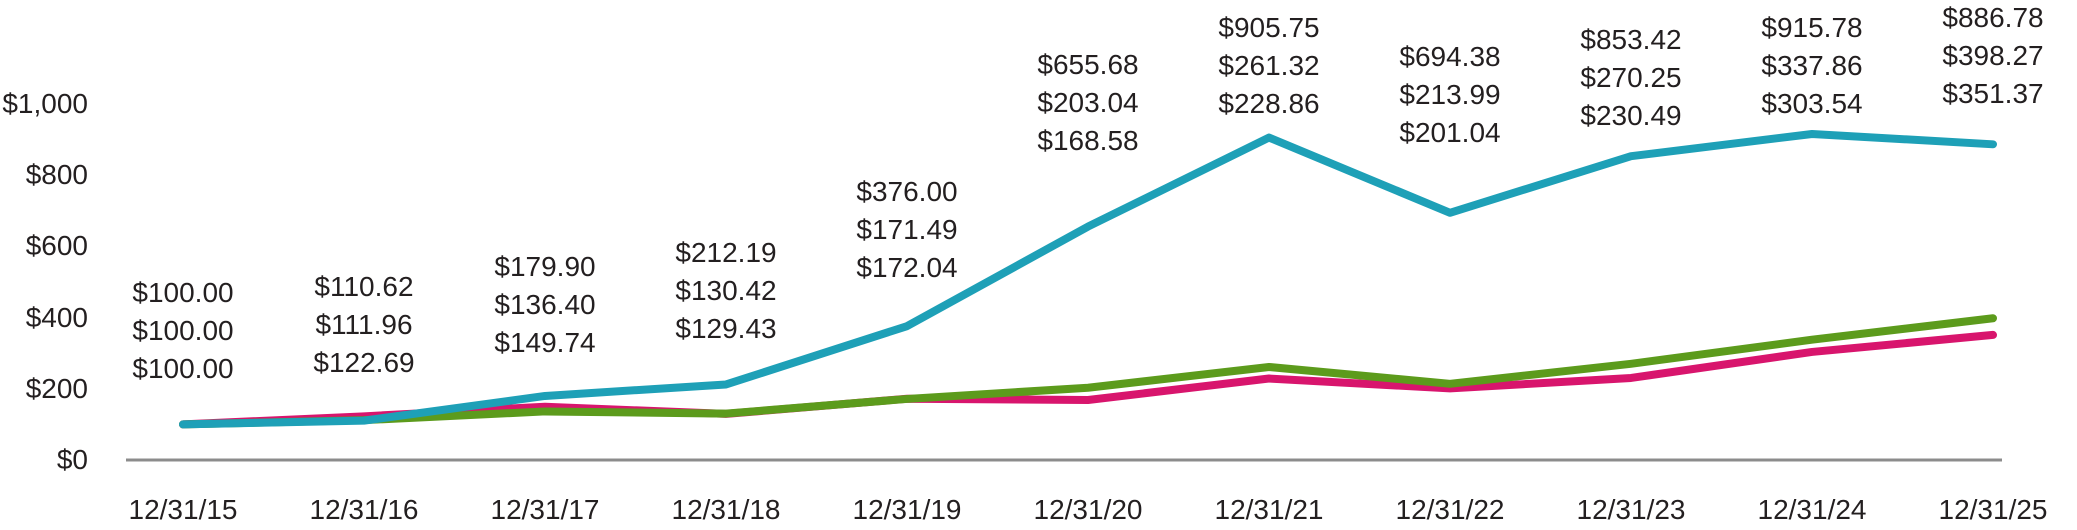 The image size is (2077, 530). What do you see at coordinates (56, 388) in the screenshot?
I see `y-axis-tick-label: $200` at bounding box center [56, 388].